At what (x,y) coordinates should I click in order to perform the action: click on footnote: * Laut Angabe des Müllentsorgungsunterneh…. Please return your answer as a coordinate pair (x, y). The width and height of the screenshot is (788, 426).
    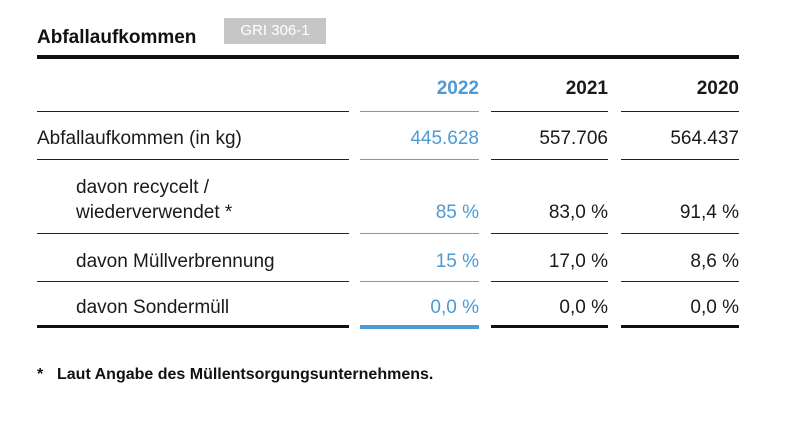
    Looking at the image, I should click on (235, 375).